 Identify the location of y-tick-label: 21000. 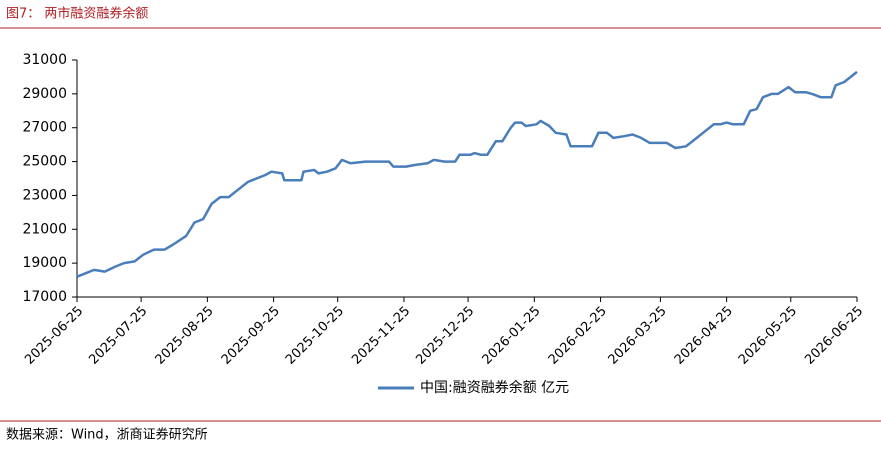
(44, 229).